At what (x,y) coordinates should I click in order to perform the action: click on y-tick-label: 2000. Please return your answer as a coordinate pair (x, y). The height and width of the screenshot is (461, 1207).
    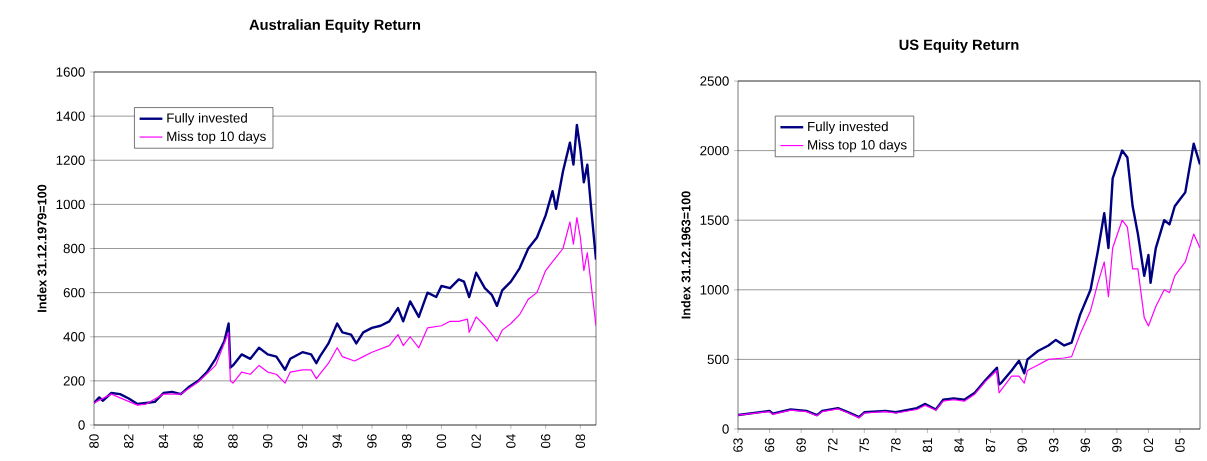
    Looking at the image, I should click on (714, 150).